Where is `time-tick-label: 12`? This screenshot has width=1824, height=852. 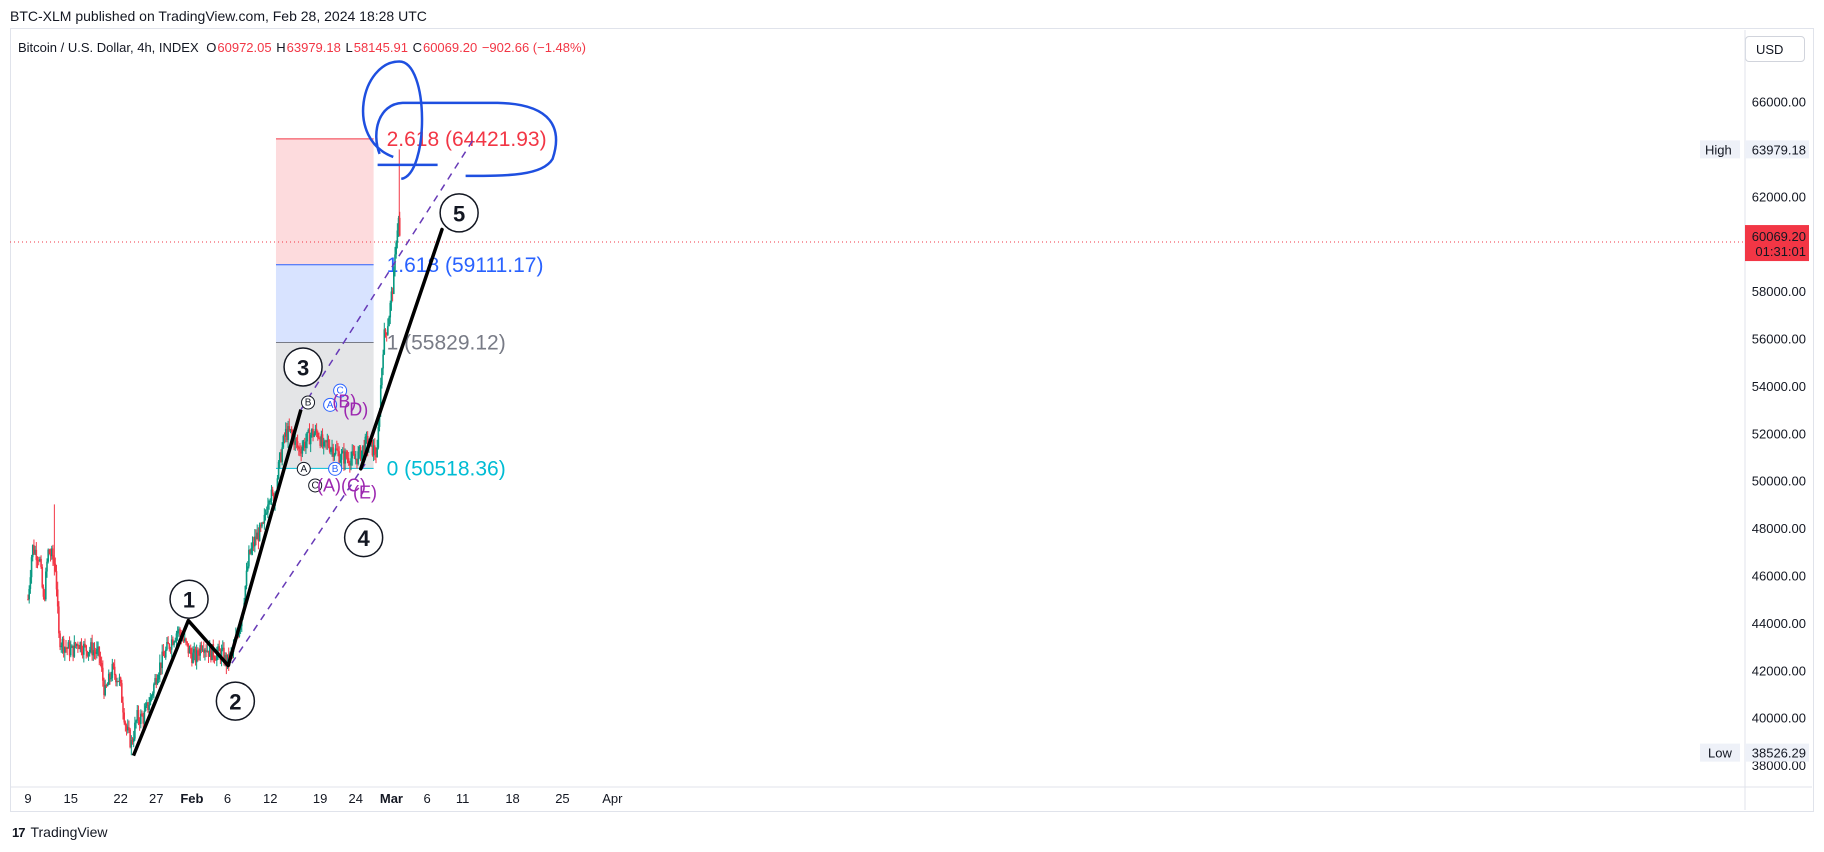
time-tick-label: 12 is located at coordinates (270, 798).